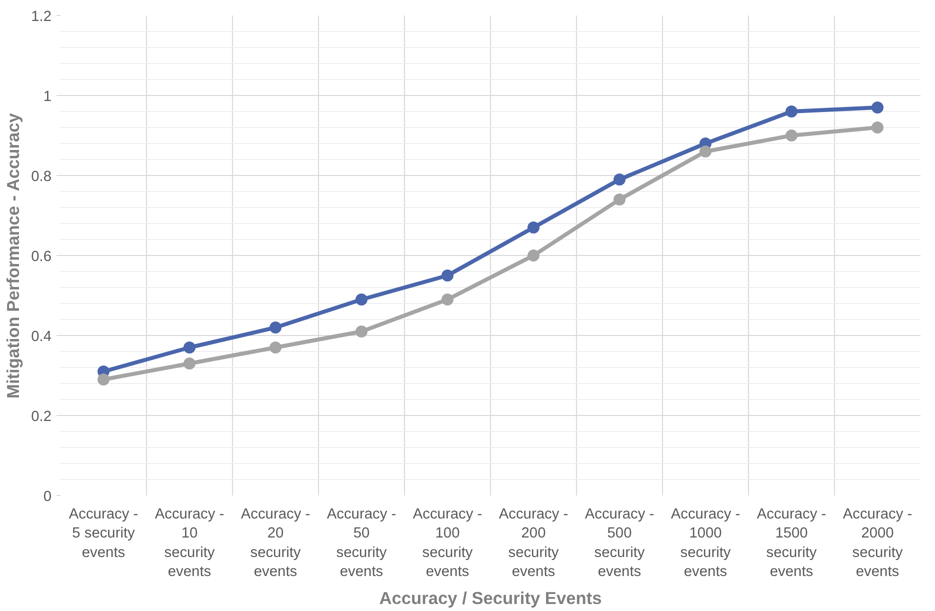  I want to click on x-tick-label: Accuracy - 20 security events, so click(275, 543).